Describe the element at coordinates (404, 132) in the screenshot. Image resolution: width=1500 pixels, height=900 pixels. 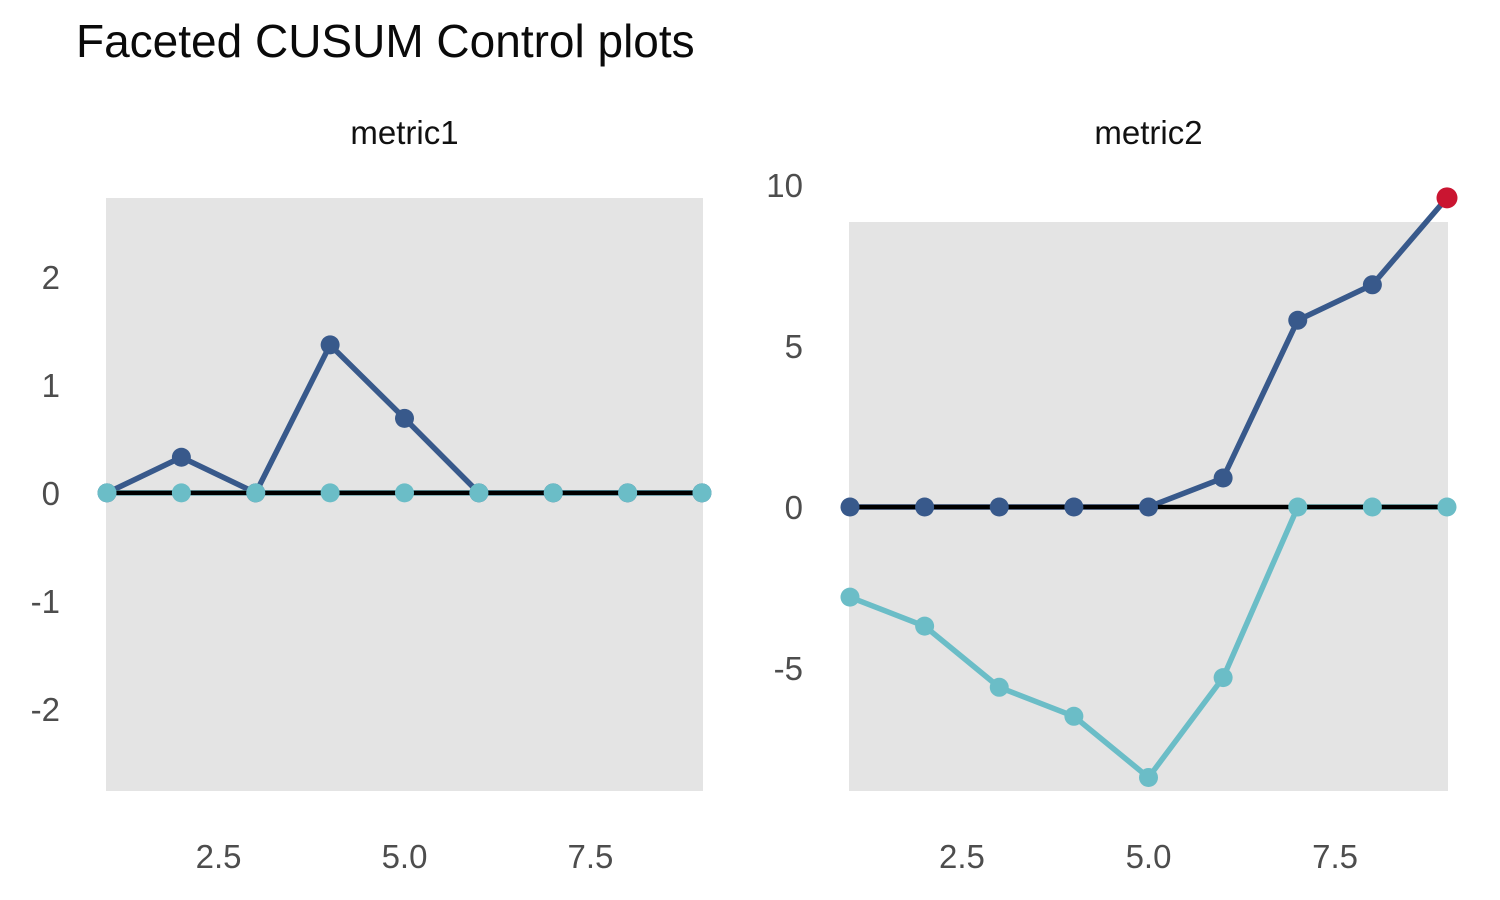
I see `facet-title-metric1: metric1` at that location.